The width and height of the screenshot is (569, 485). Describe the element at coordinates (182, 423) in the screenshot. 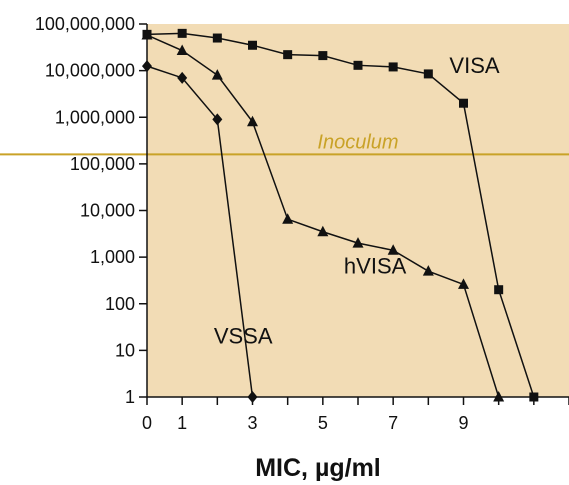

I see `x-tick-label: 1` at that location.